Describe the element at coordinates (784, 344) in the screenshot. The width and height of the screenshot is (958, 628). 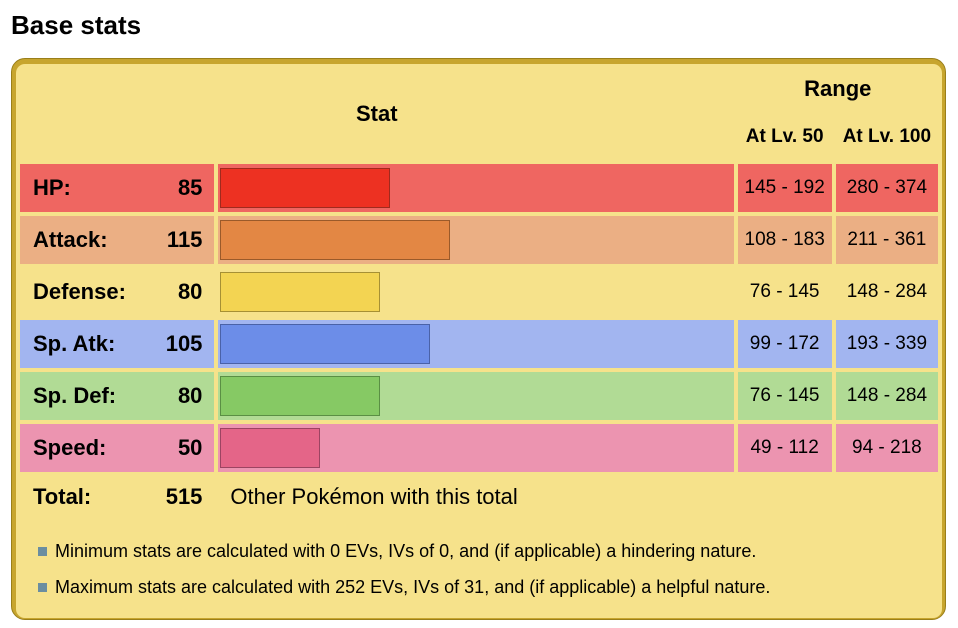
I see `range-lv50: 99 - 172` at that location.